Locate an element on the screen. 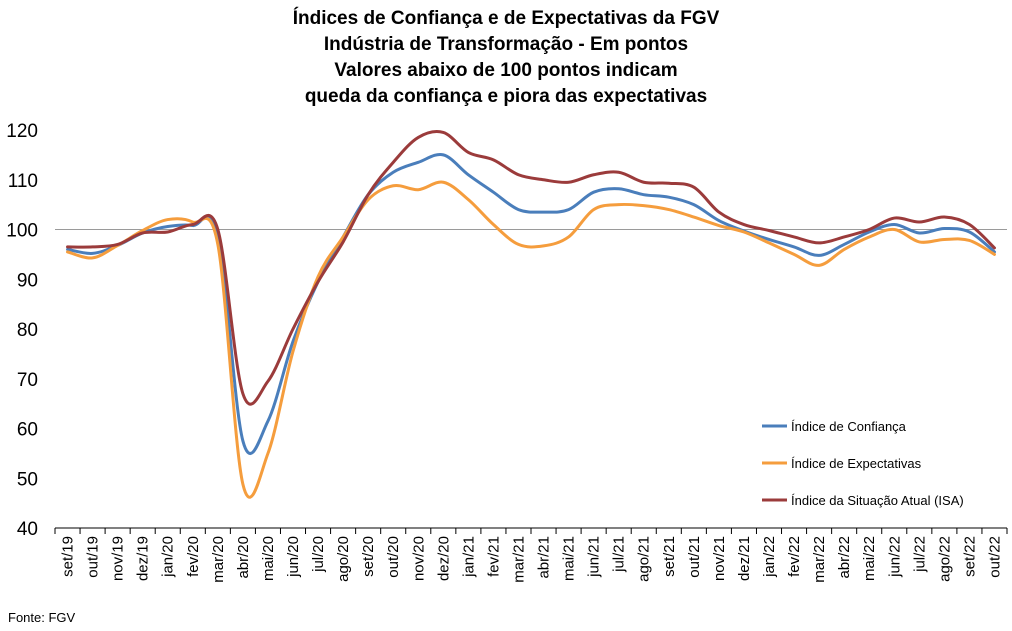 This screenshot has width=1012, height=631. y-tick-label: 110 is located at coordinates (23, 181).